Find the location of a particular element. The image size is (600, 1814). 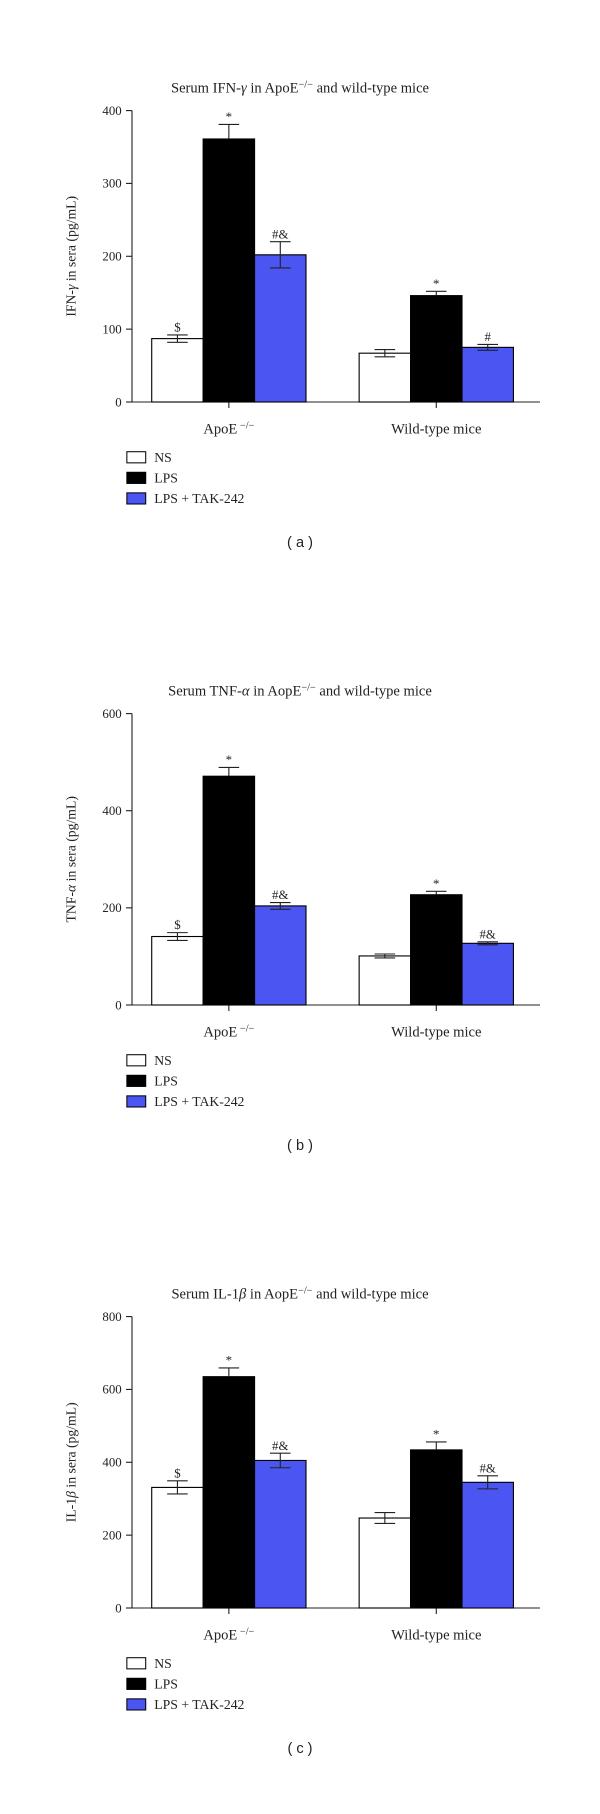

y-axis-label: TNF-α in sera (pg/mL) is located at coordinates (71, 859).